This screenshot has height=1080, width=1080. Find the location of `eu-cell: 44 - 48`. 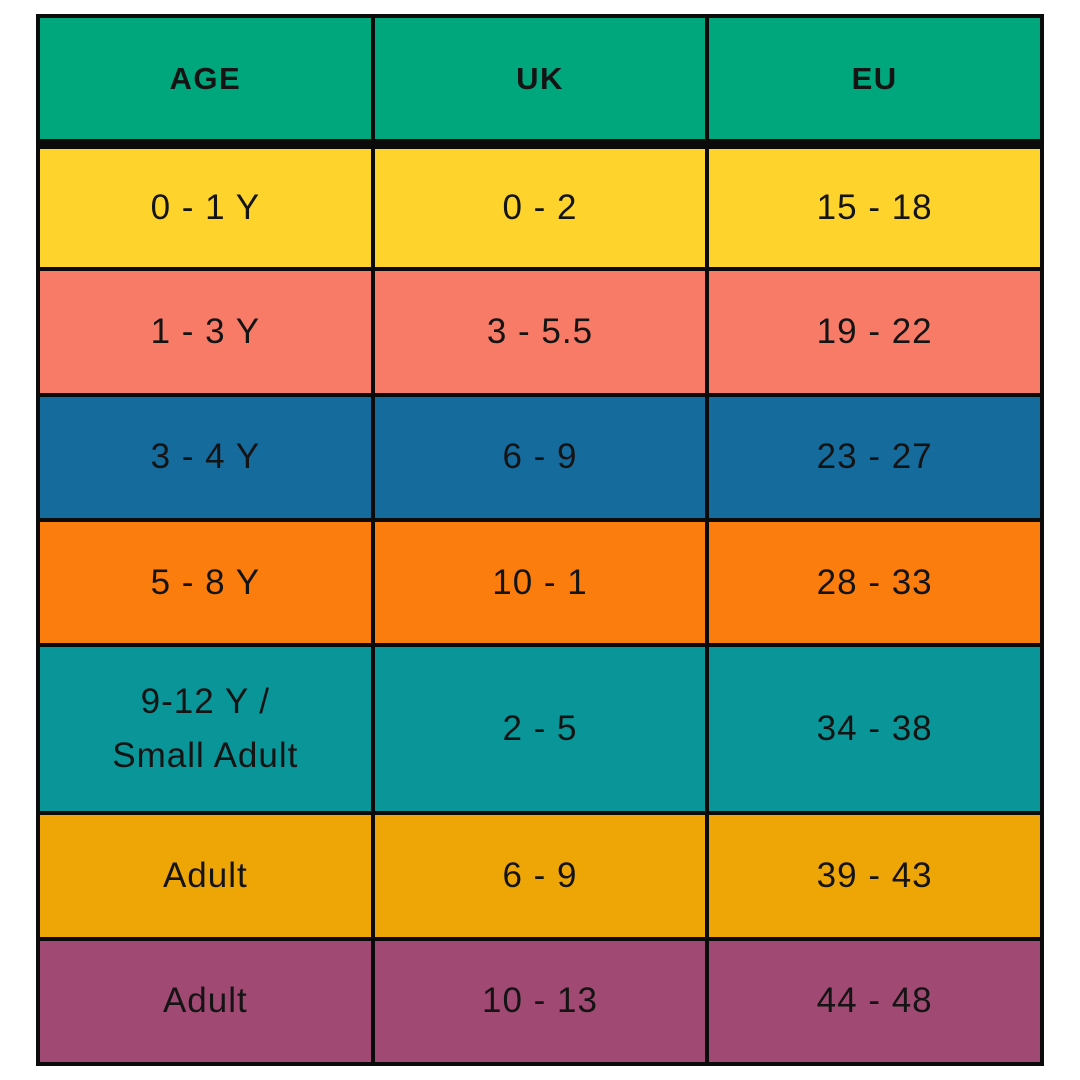

eu-cell: 44 - 48 is located at coordinates (874, 1001).